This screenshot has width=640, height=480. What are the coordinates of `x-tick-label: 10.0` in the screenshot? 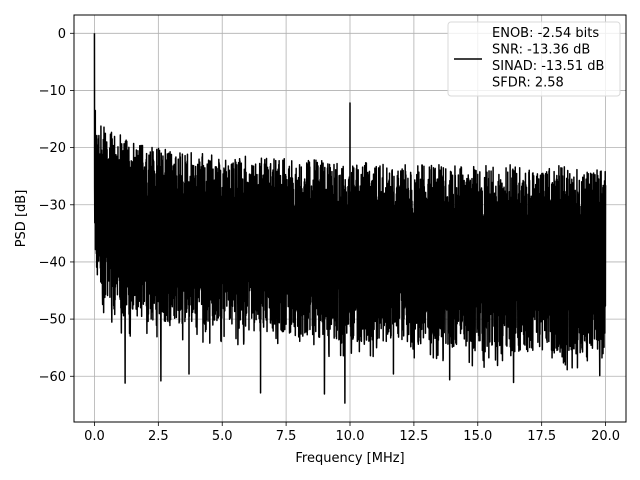 It's located at (350, 436).